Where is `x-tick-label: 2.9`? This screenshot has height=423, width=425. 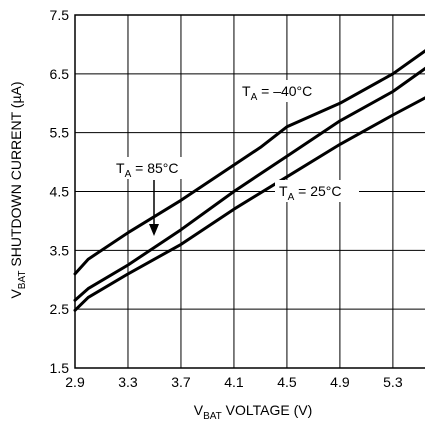 x-tick-label: 2.9 is located at coordinates (75, 382).